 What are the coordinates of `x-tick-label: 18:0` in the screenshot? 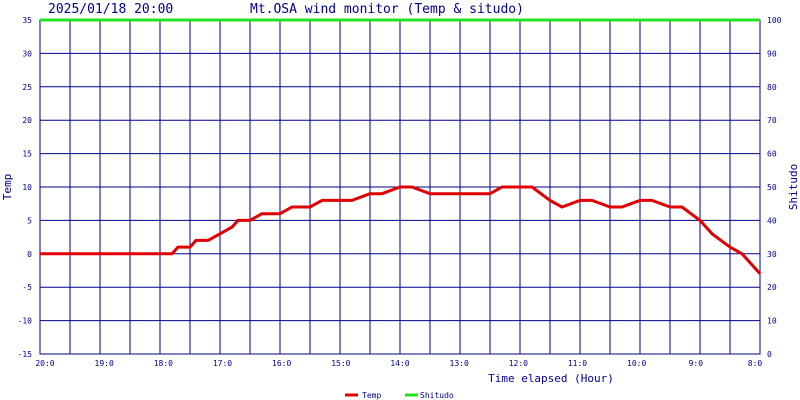 It's located at (163, 363).